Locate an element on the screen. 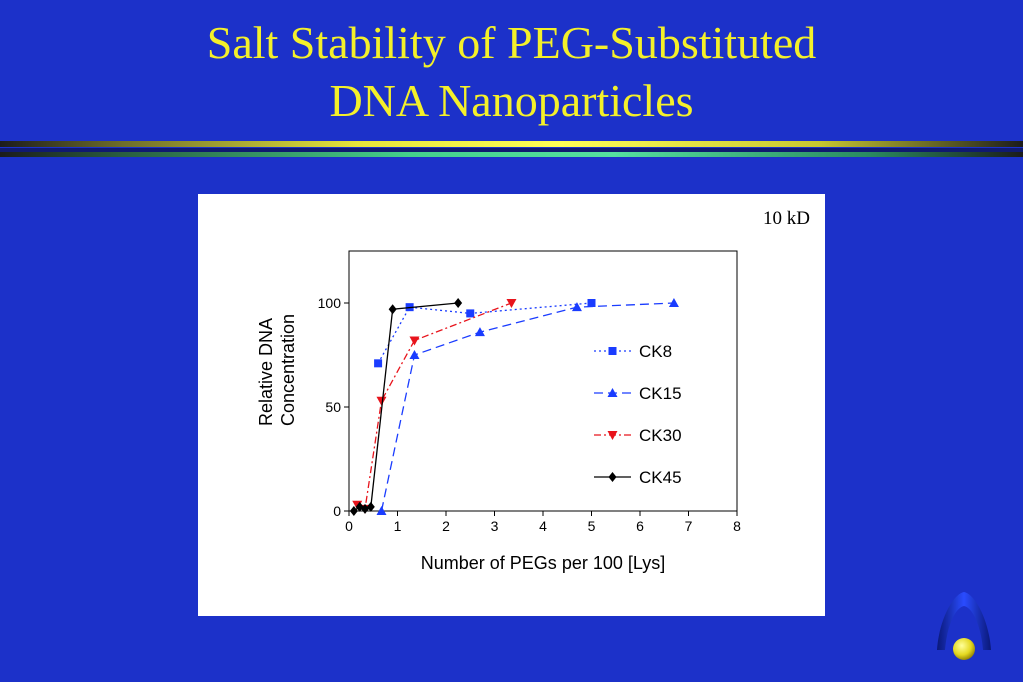 The width and height of the screenshot is (1023, 682). x-axis-label: Number of PEGs per 100 [Lys] is located at coordinates (543, 563).